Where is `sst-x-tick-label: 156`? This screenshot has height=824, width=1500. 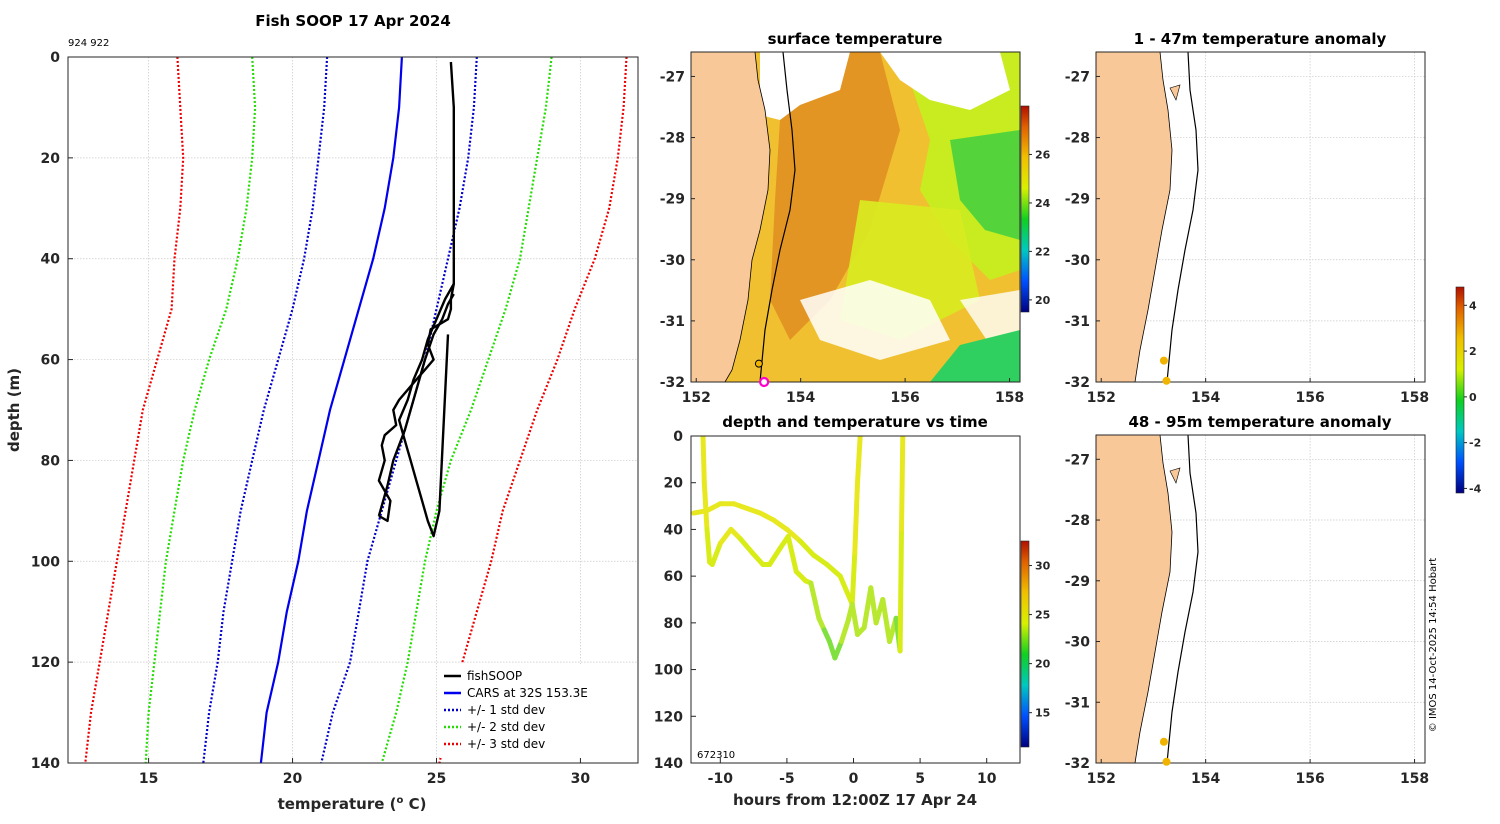 sst-x-tick-label: 156 is located at coordinates (904, 398).